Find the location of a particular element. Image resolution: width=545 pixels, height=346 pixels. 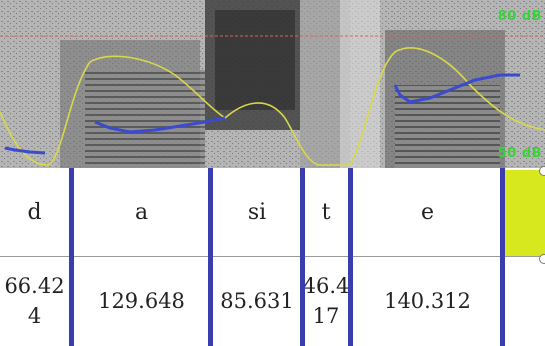

segment-duration-d: 66.42 4 is located at coordinates (34, 300).